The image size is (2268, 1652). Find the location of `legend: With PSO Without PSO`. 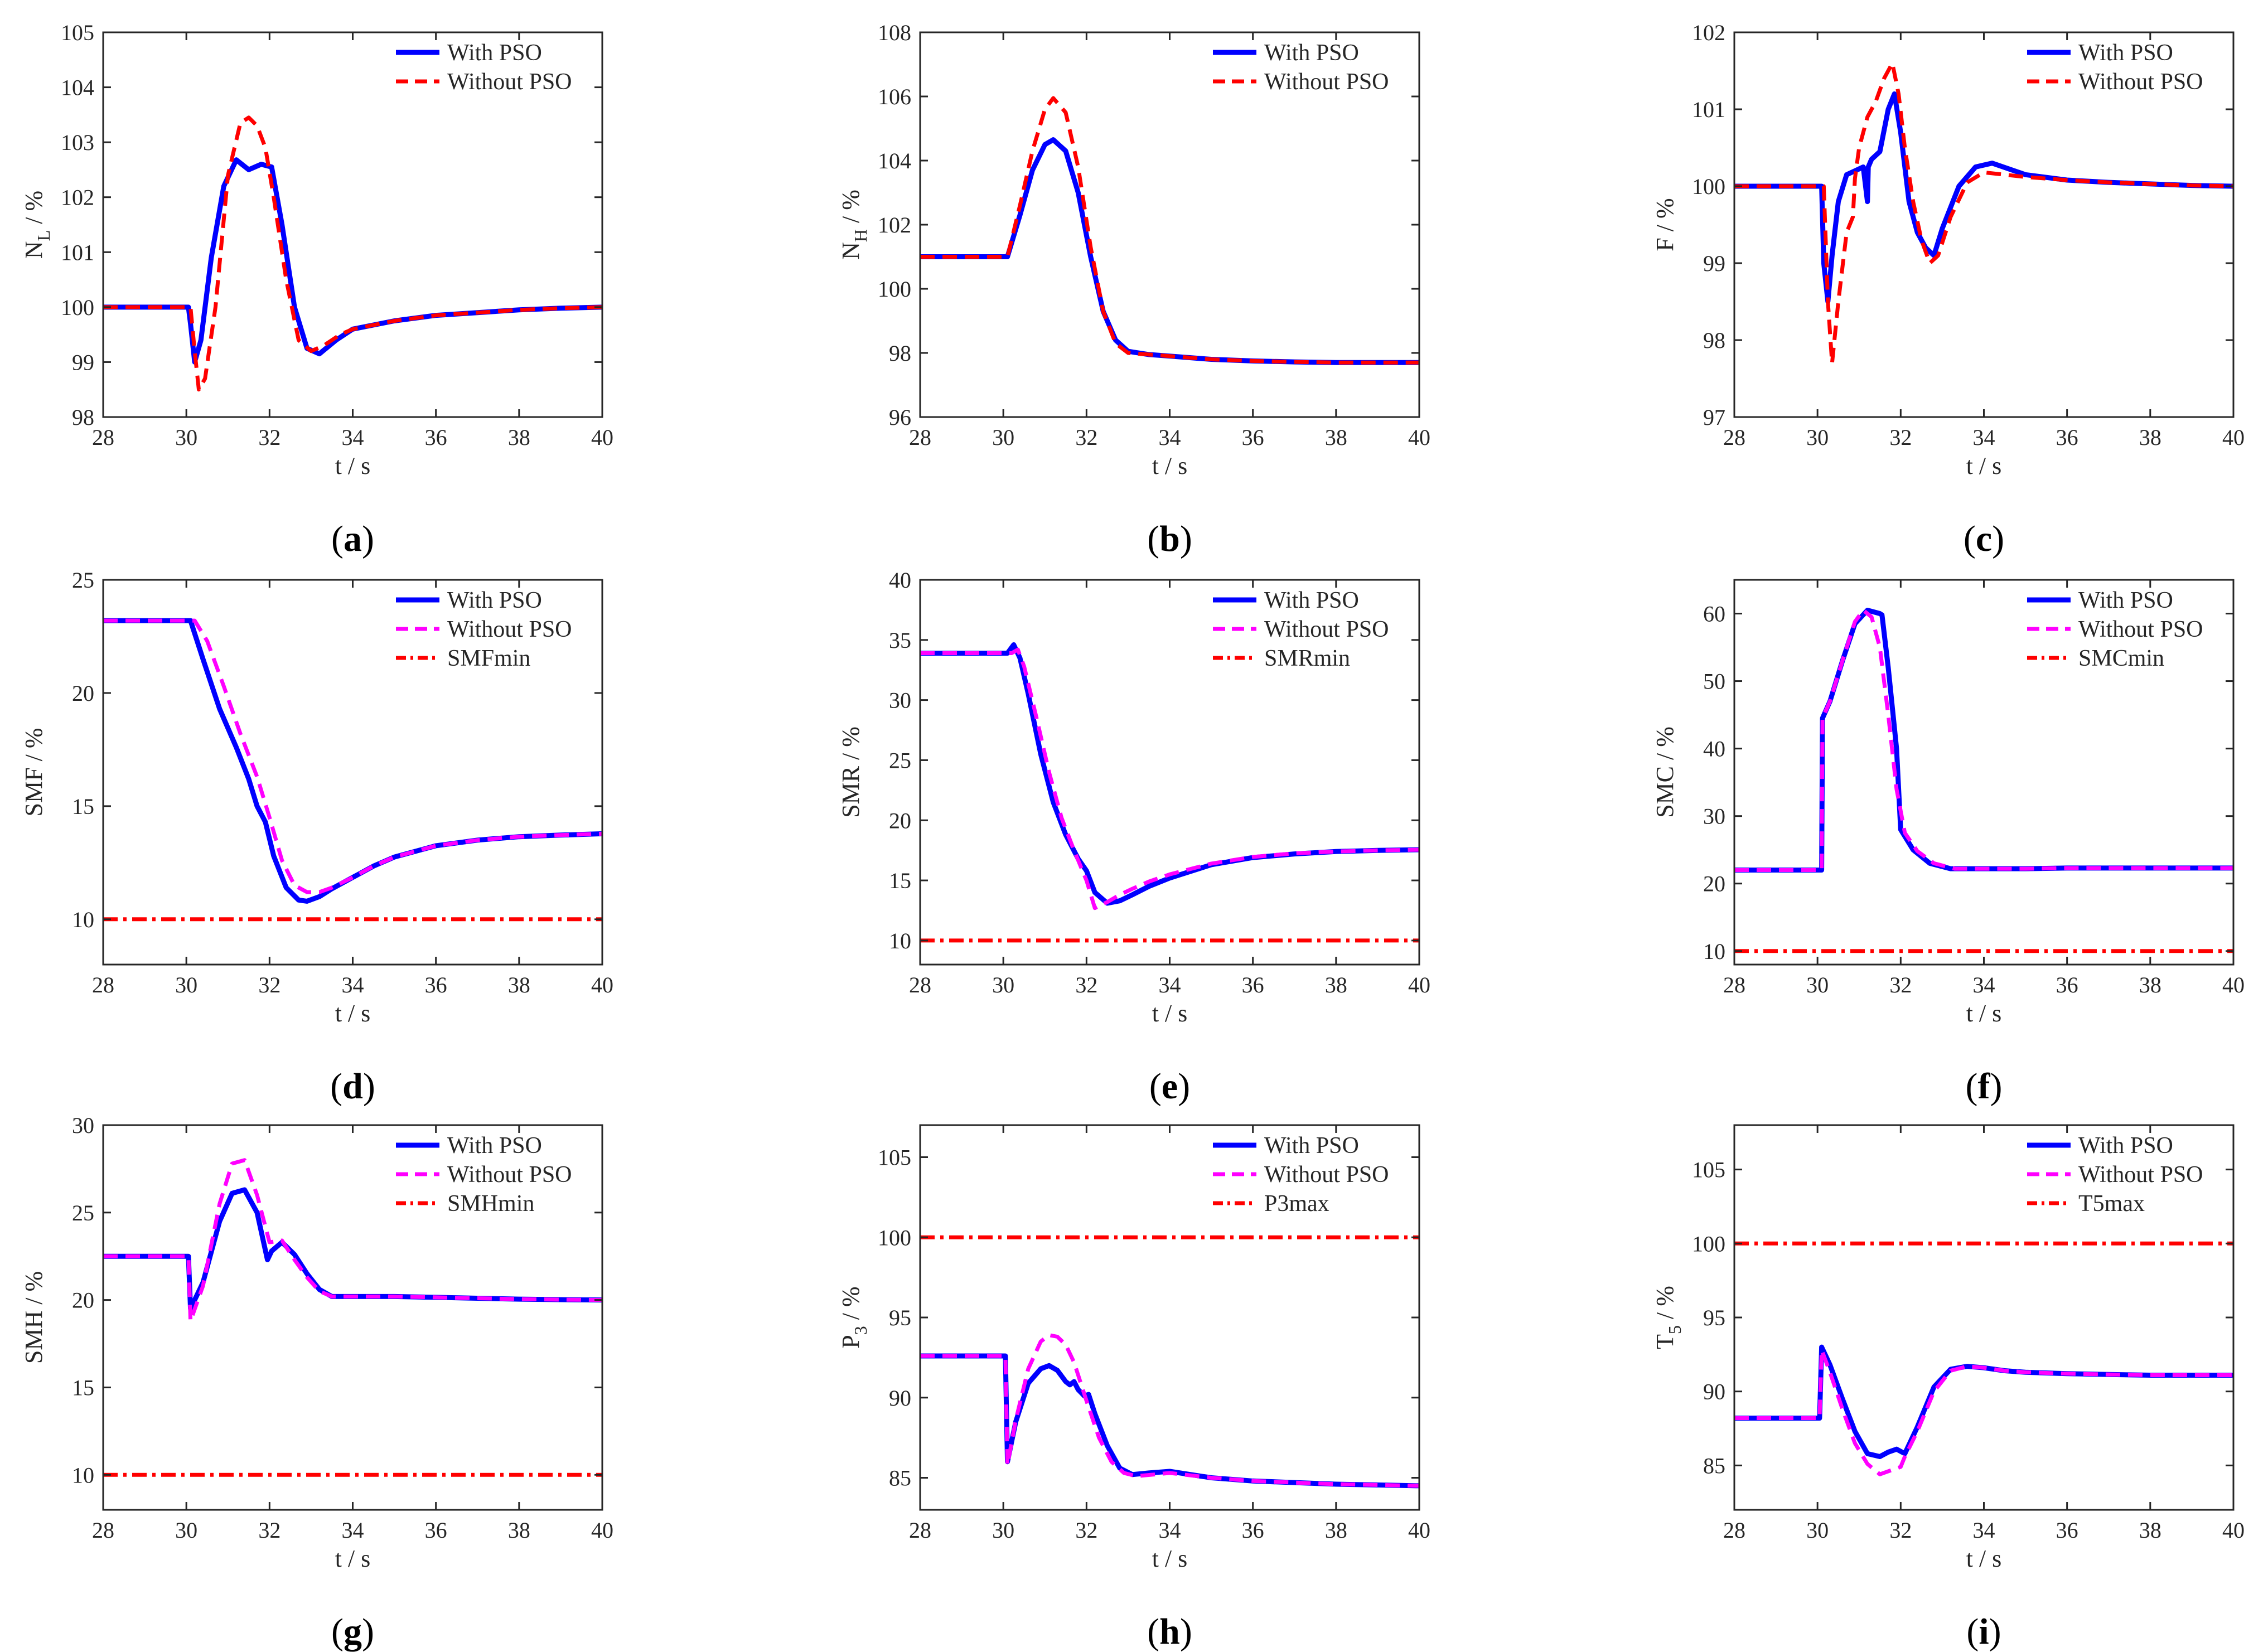

legend: With PSO Without PSO is located at coordinates (1301, 67).